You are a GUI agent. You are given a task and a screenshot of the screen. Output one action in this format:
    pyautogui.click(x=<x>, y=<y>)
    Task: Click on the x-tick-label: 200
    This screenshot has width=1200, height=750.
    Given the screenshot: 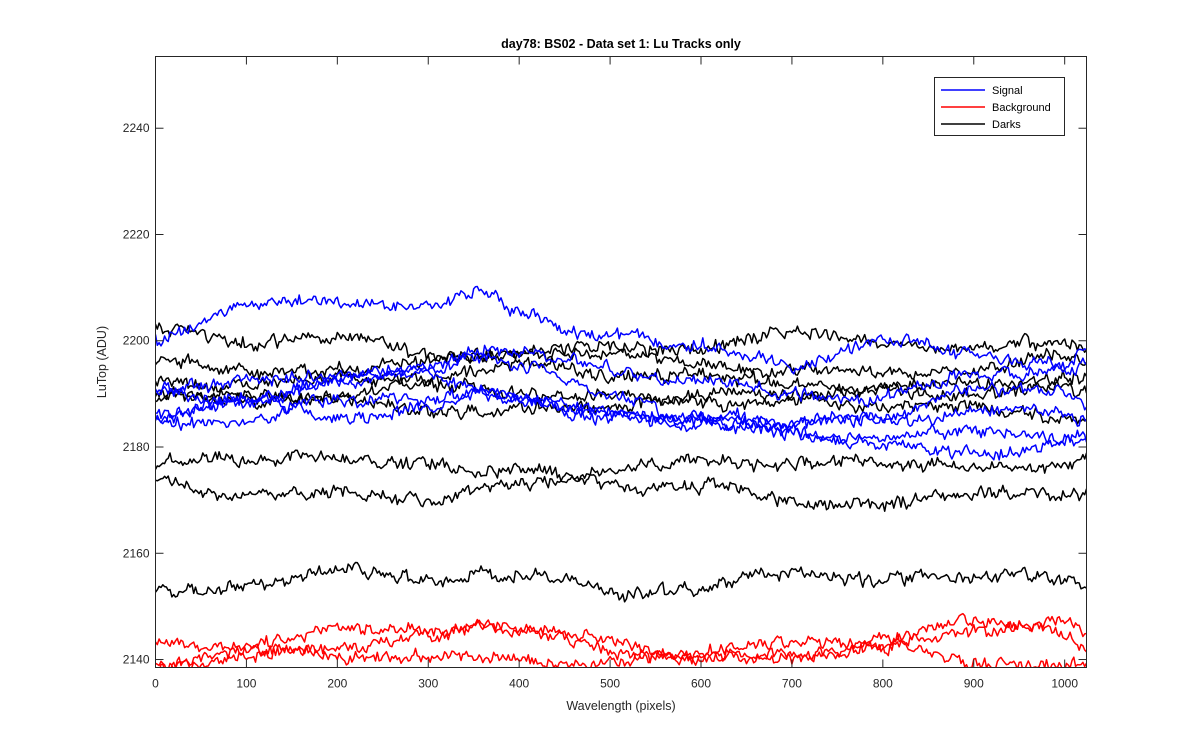 What is the action you would take?
    pyautogui.click(x=337, y=684)
    